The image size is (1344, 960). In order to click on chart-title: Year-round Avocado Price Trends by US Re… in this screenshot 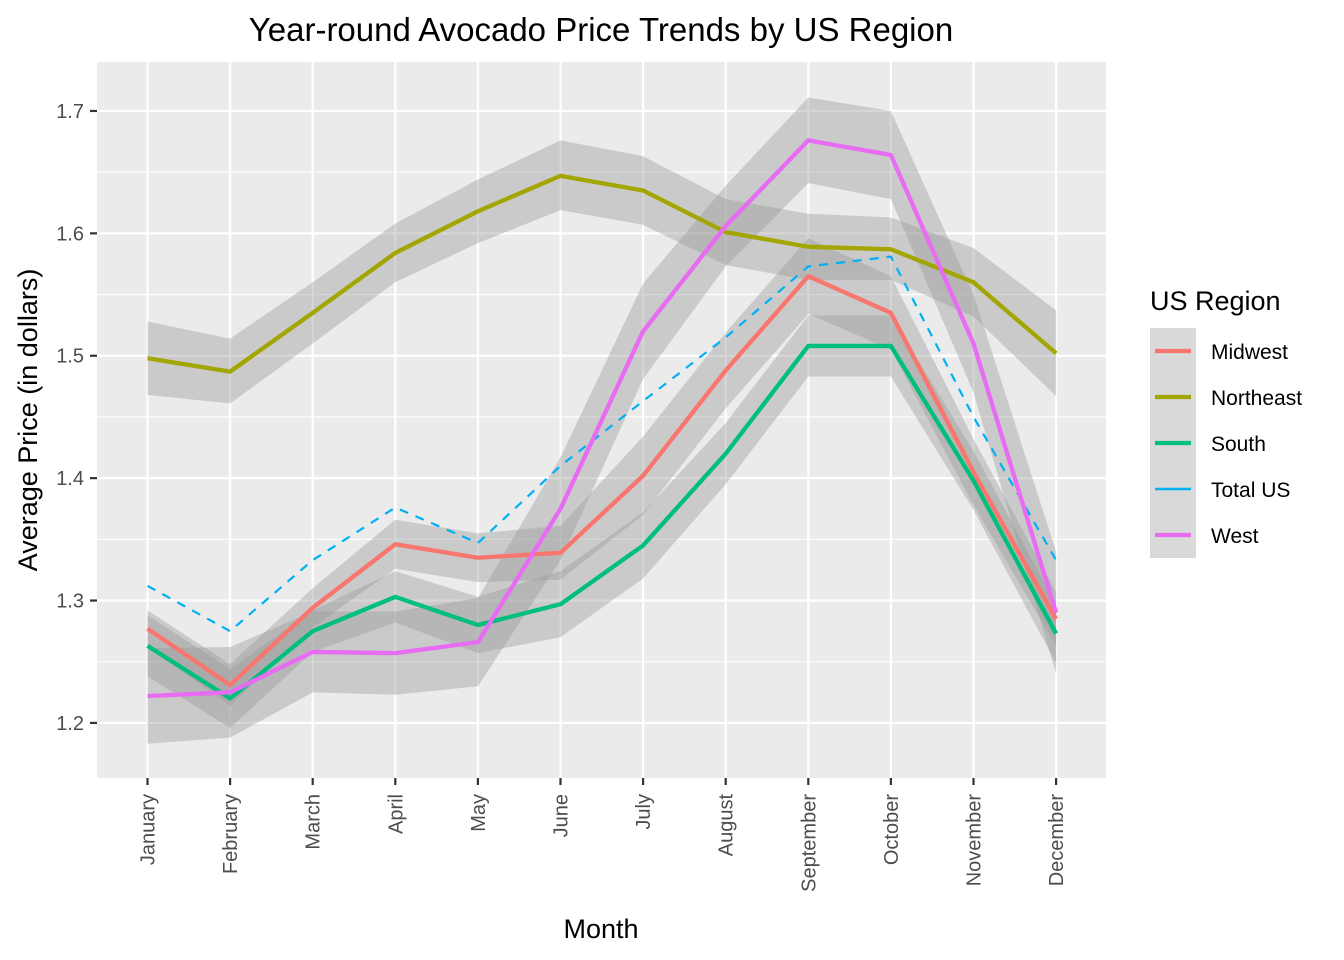, I will do `click(601, 29)`.